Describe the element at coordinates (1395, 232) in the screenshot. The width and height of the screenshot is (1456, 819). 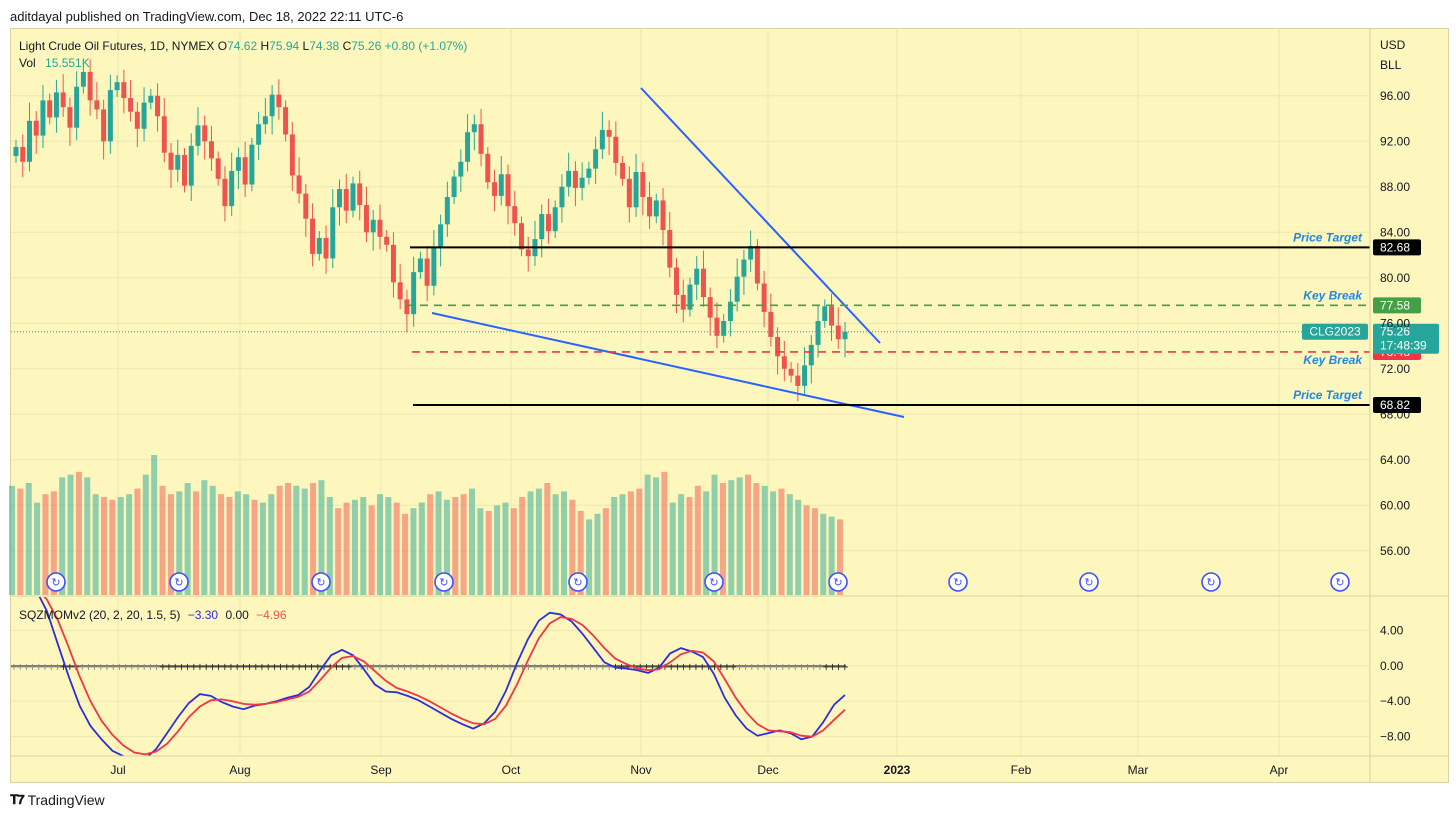
I see `price-tick-label: 84.00` at that location.